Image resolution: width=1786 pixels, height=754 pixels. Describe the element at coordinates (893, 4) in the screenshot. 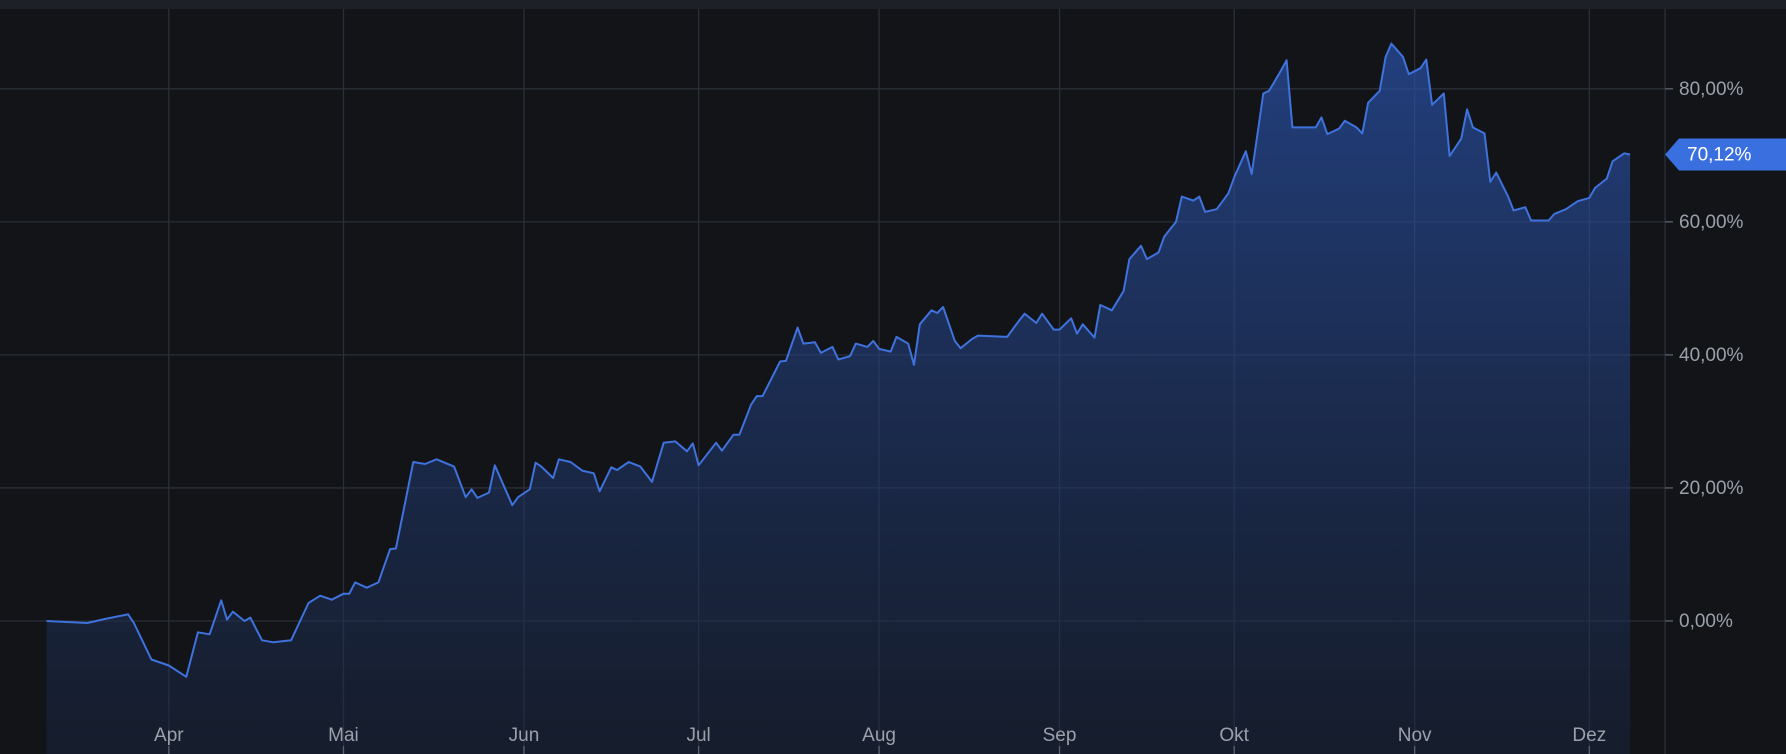

I see `top-bar` at that location.